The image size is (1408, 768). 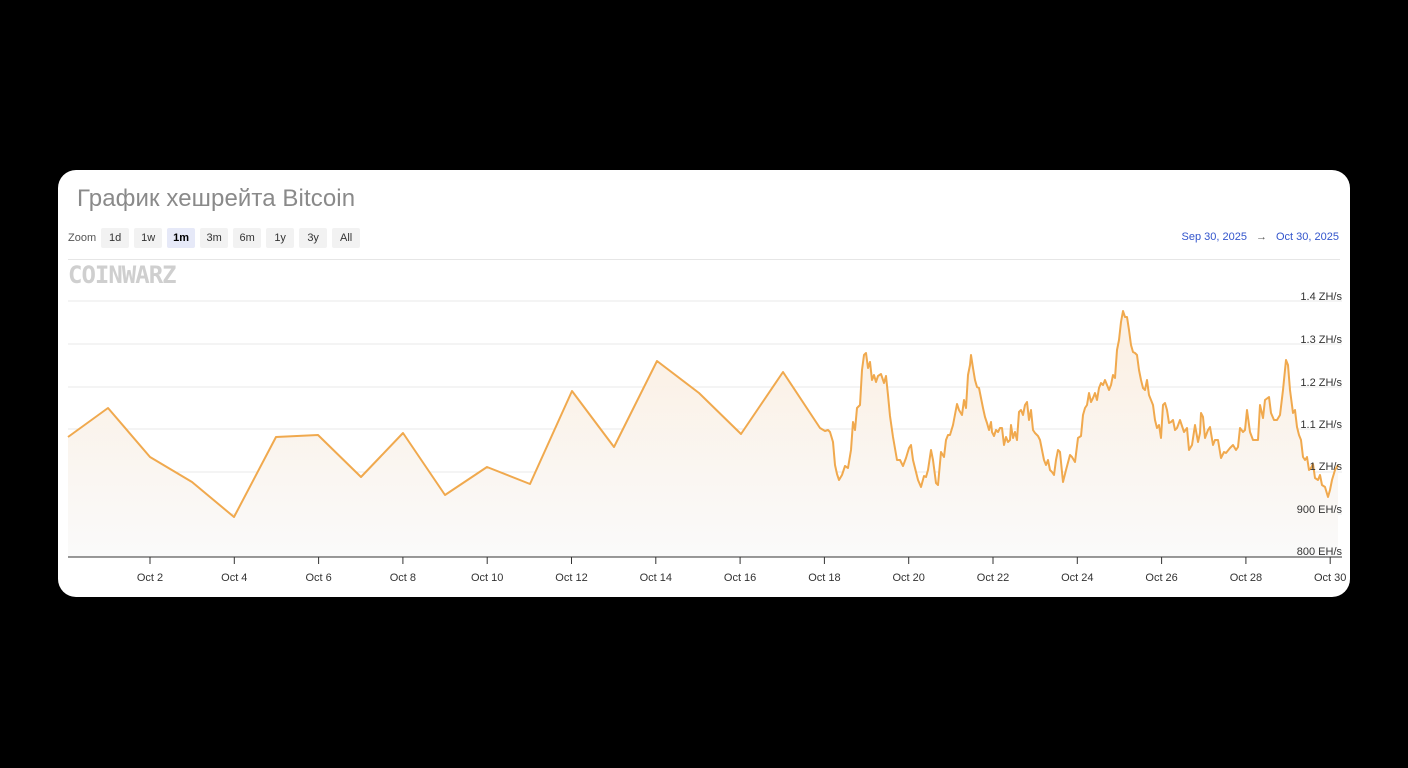 I want to click on y-tick-label: 1 ZH/s, so click(x=1326, y=467).